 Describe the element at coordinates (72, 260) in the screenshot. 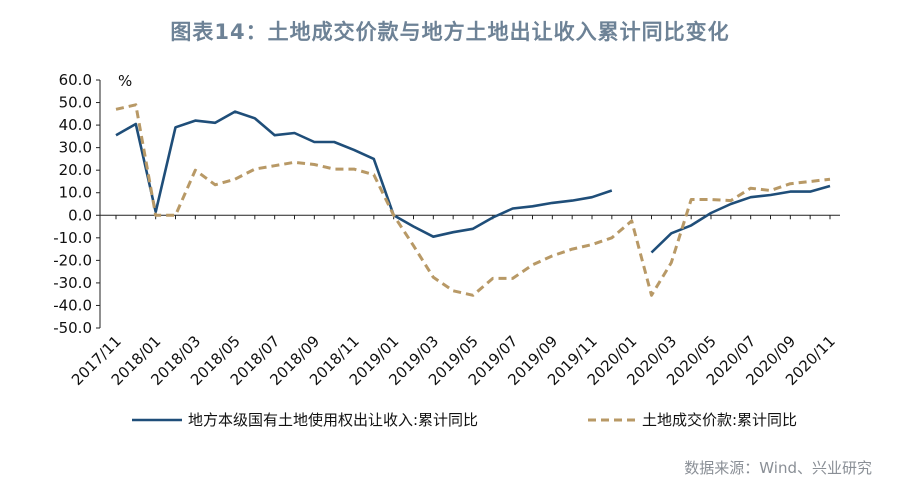

I see `y-tick-label: -20.0` at that location.